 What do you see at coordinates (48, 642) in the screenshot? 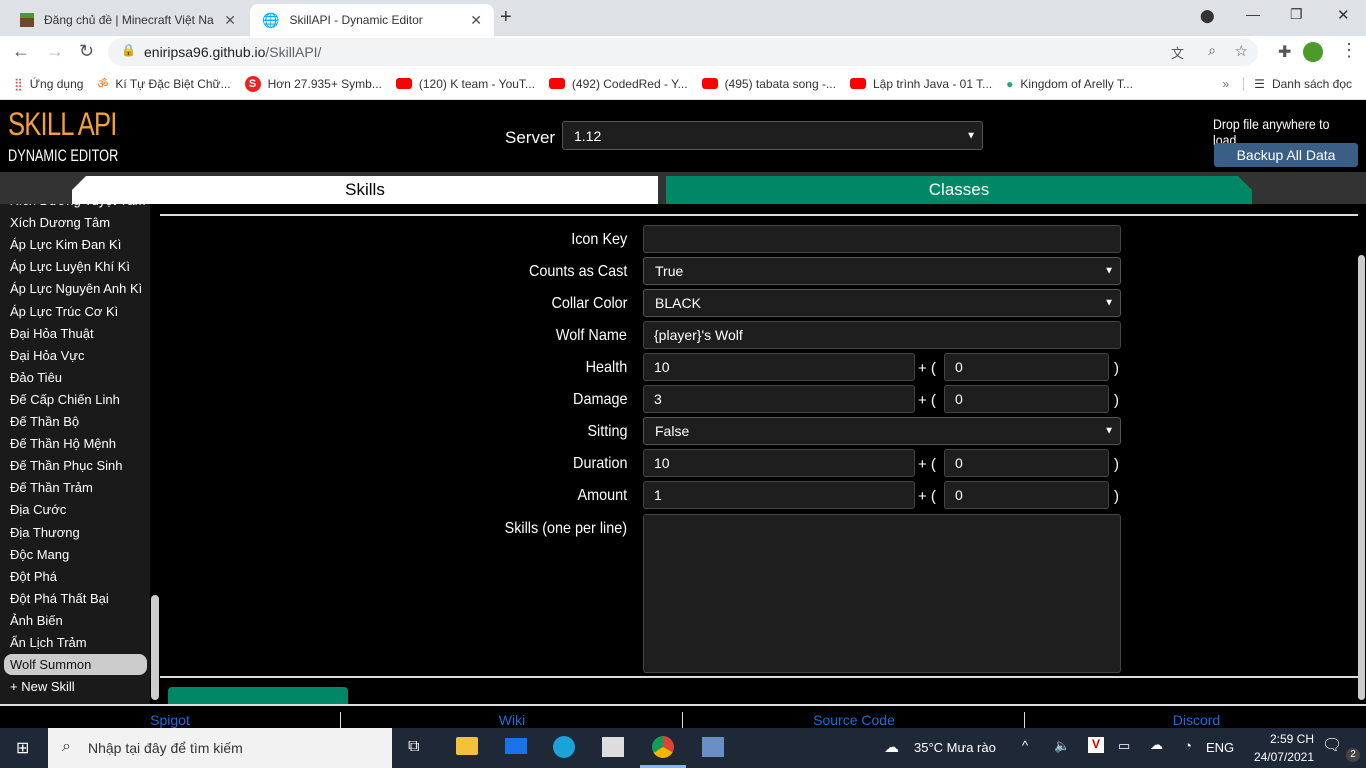
I see `skill-list-item: Ẩn Lịch Trảm` at bounding box center [48, 642].